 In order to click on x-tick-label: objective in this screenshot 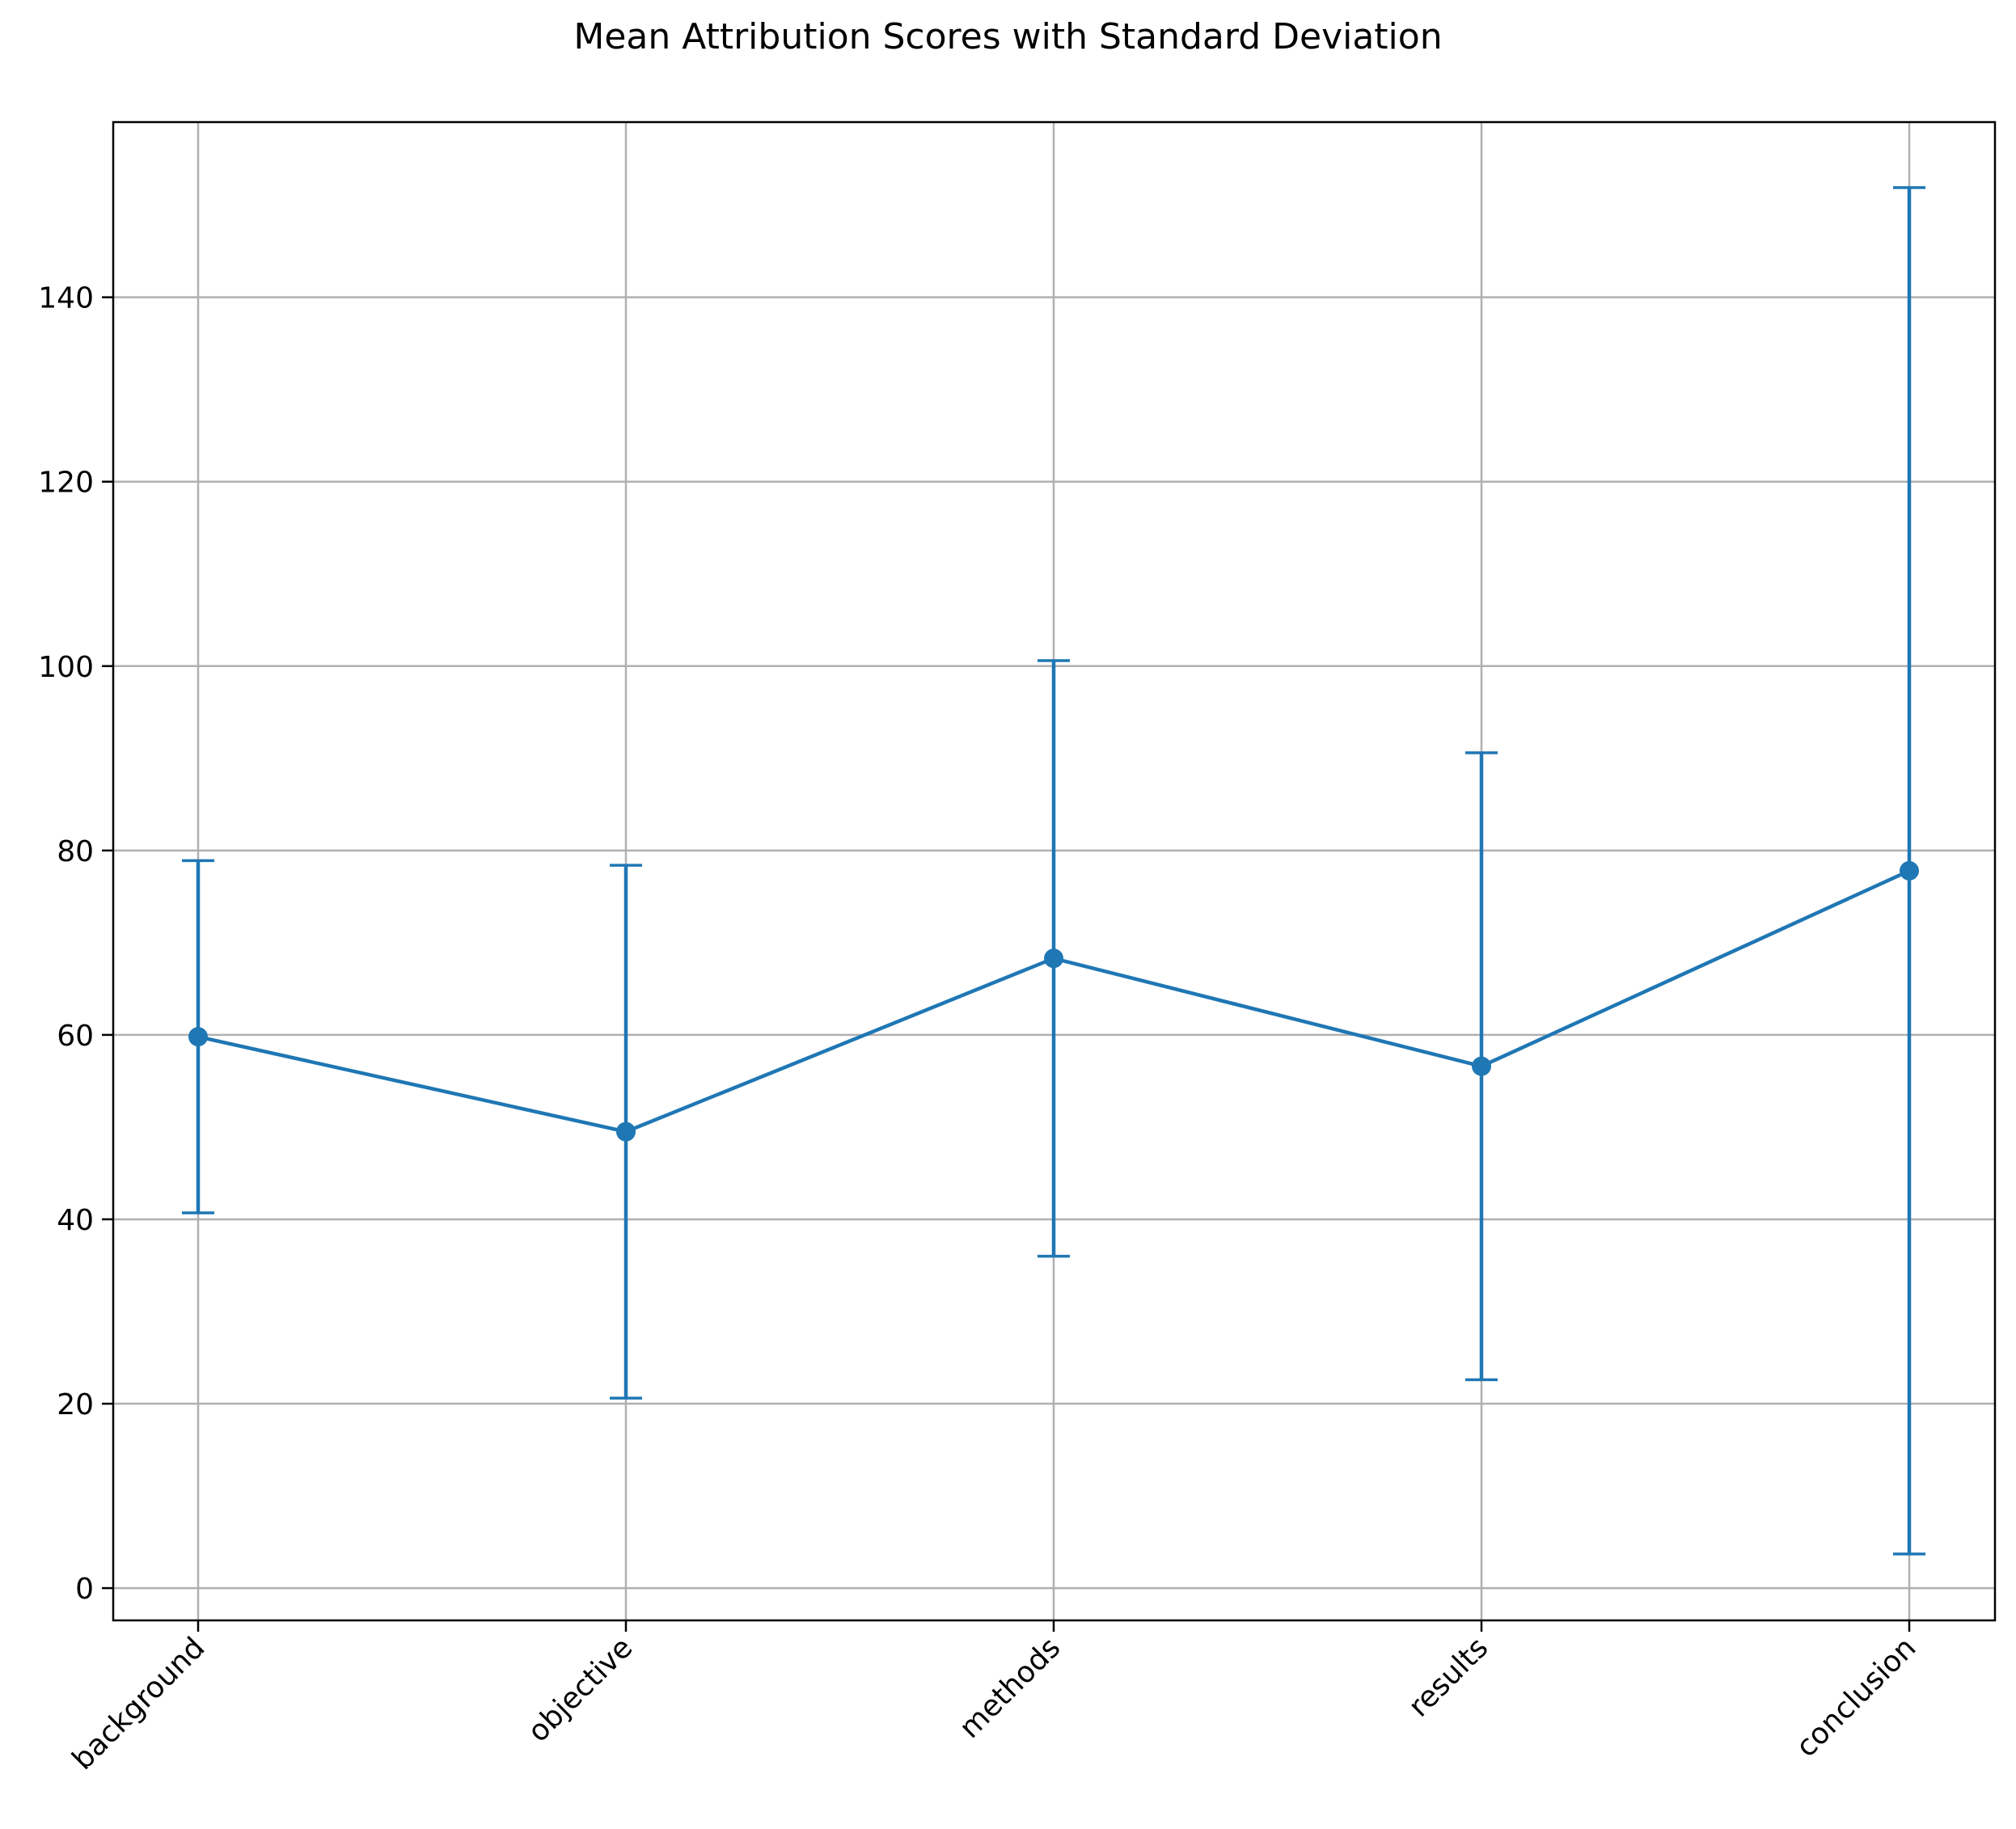, I will do `click(580, 1689)`.